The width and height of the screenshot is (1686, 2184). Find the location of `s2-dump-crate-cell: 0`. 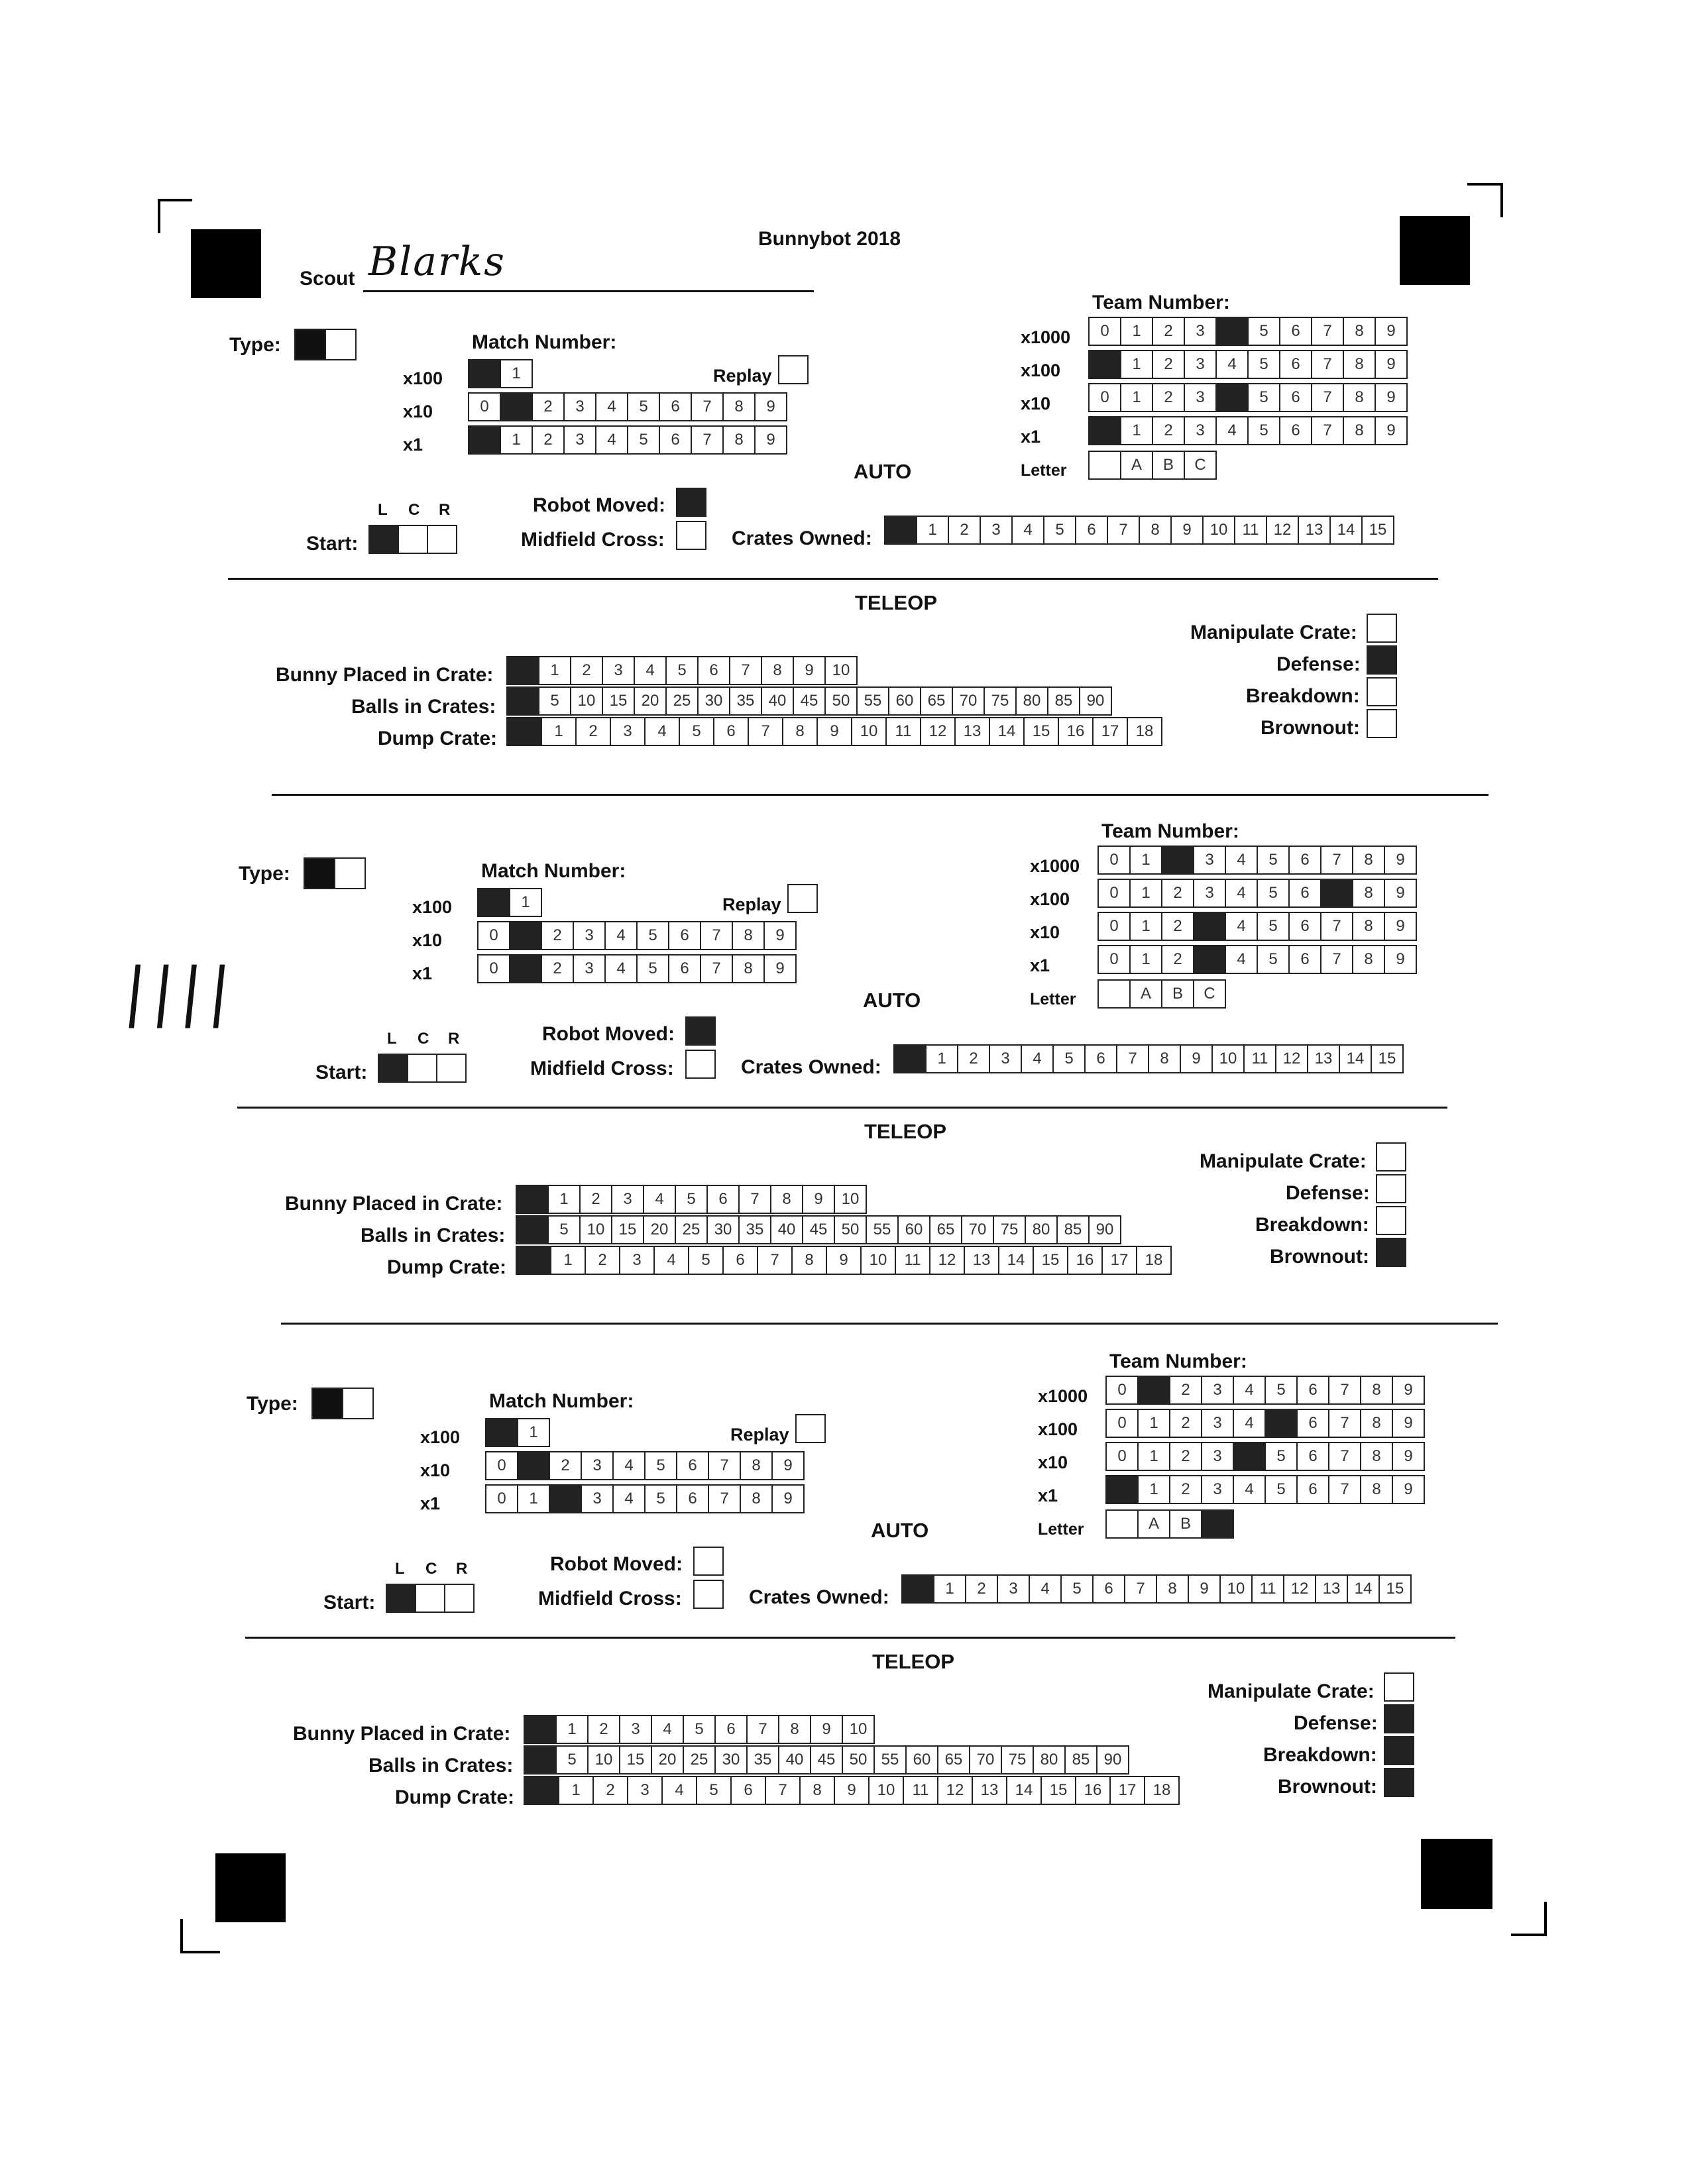

s2-dump-crate-cell: 0 is located at coordinates (533, 1260).